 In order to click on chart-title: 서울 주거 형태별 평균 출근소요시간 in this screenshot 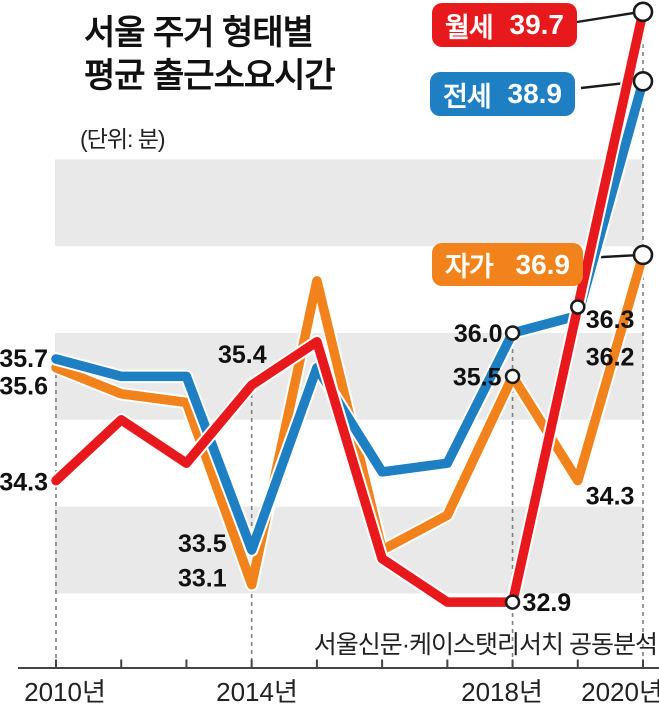, I will do `click(210, 55)`.